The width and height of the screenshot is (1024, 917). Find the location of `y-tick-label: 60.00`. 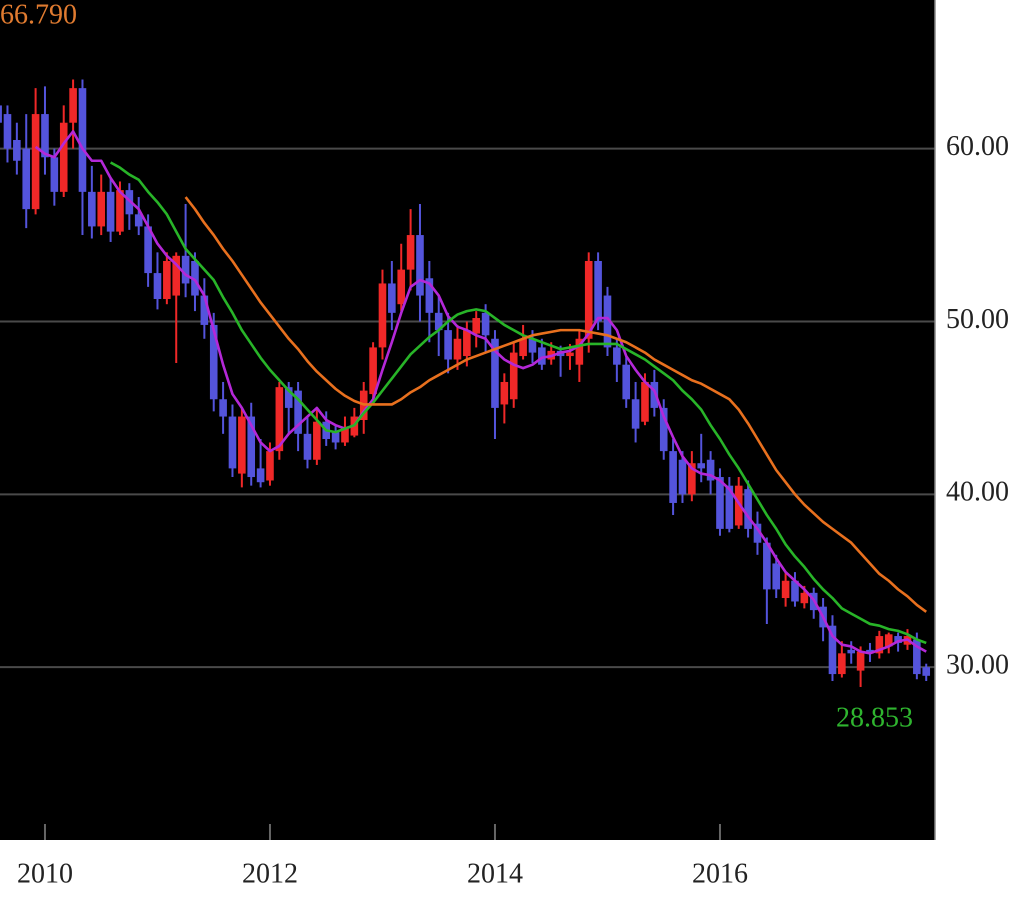

y-tick-label: 60.00 is located at coordinates (977, 146).